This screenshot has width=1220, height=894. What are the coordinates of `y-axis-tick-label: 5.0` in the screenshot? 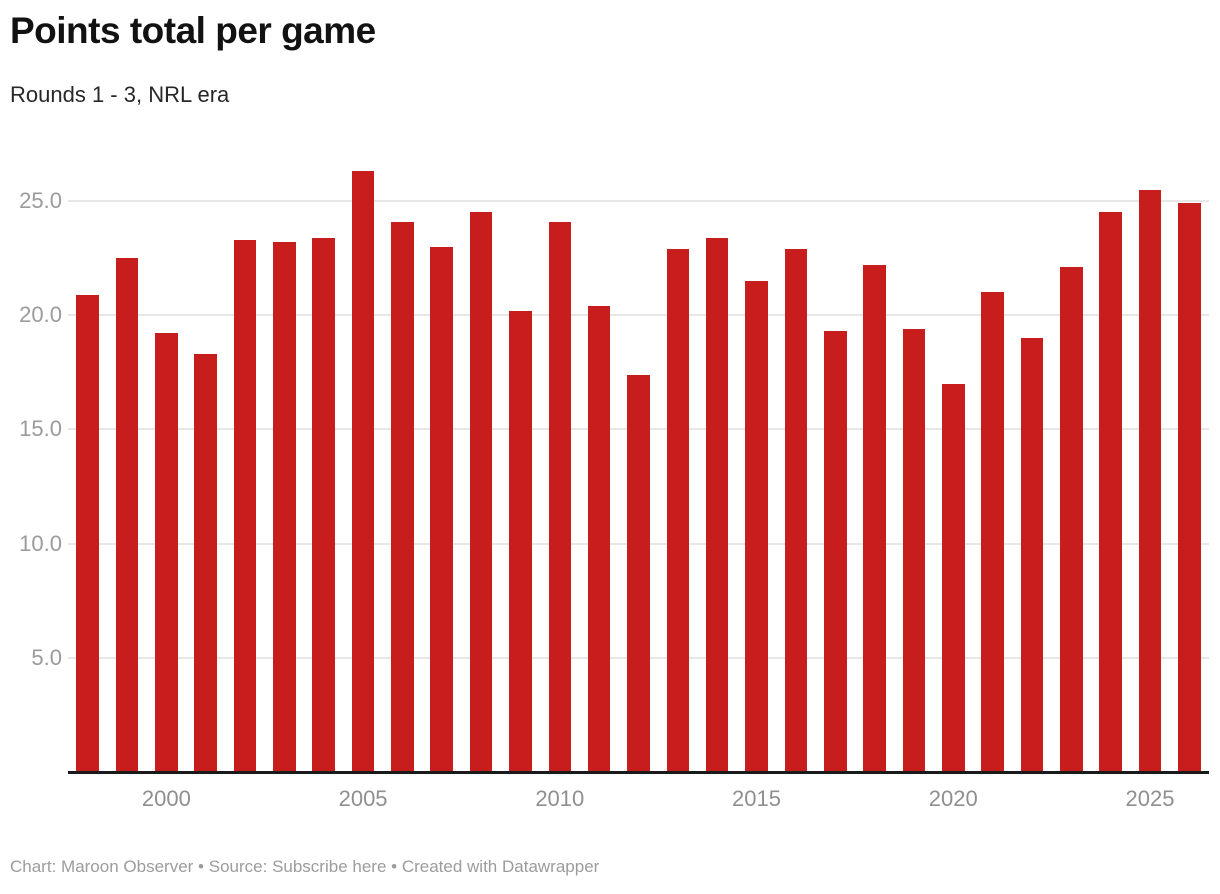 It's located at (46, 657).